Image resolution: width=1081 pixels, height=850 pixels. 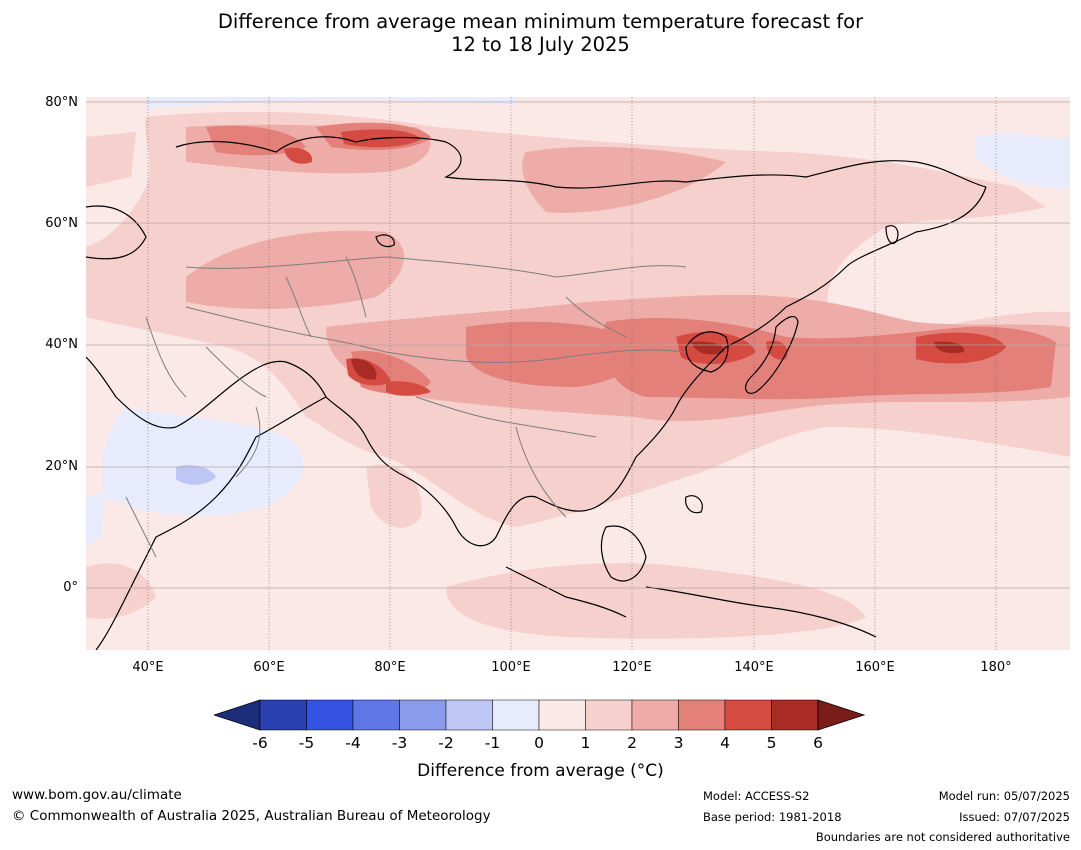 I want to click on colorbar, so click(x=540, y=715).